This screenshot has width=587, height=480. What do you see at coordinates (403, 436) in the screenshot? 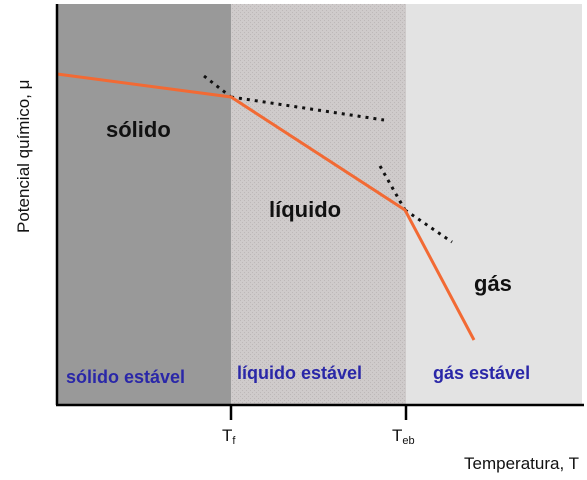
I see `tick-label-teb: Teb` at bounding box center [403, 436].